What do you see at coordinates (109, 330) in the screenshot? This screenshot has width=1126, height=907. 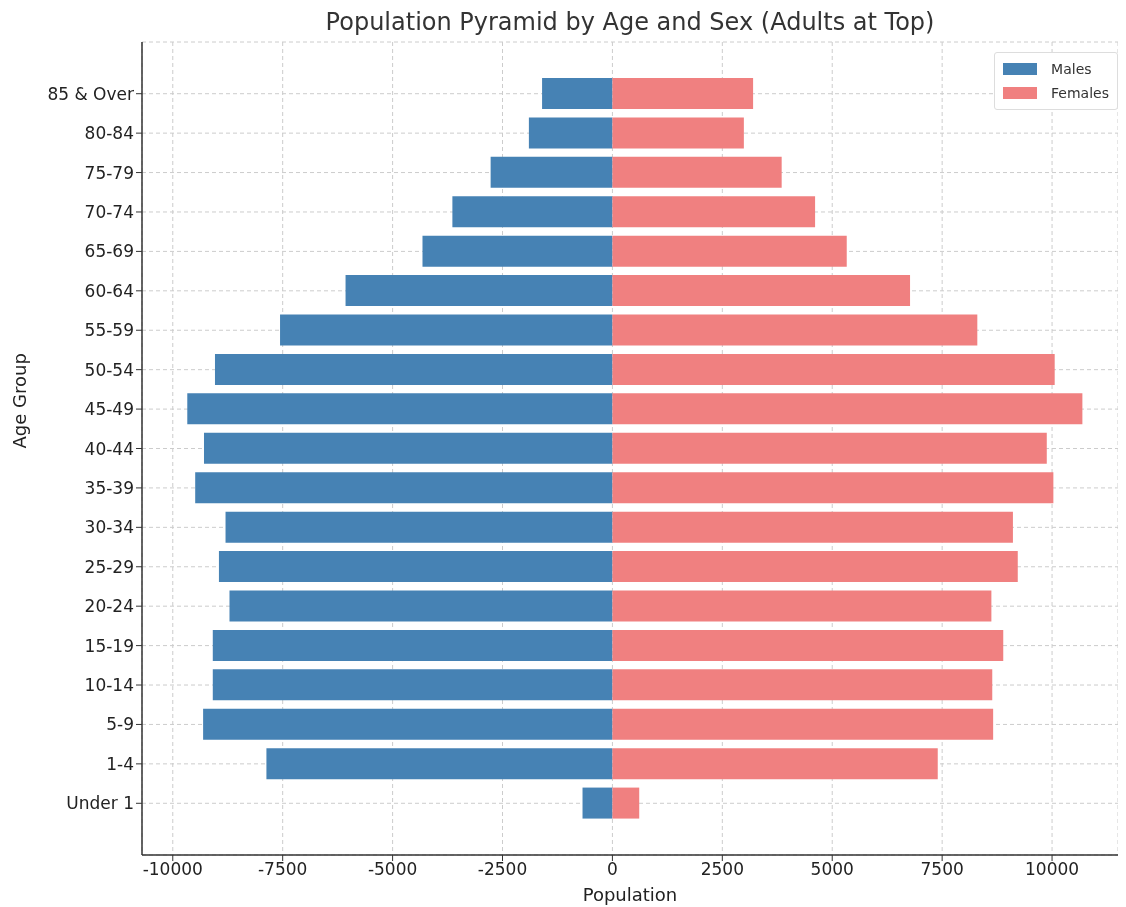 I see `y-tick-label: 55-59` at bounding box center [109, 330].